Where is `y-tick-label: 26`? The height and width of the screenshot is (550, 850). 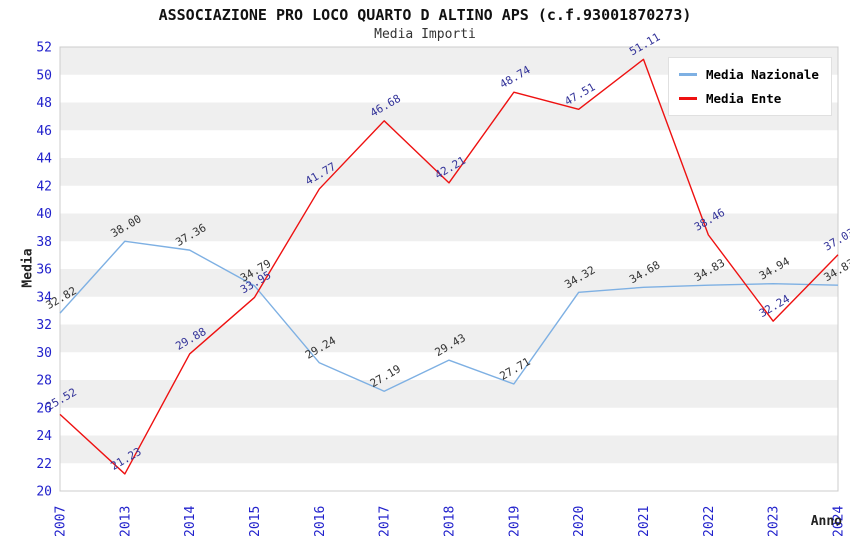
y-tick-label: 26 is located at coordinates (44, 408).